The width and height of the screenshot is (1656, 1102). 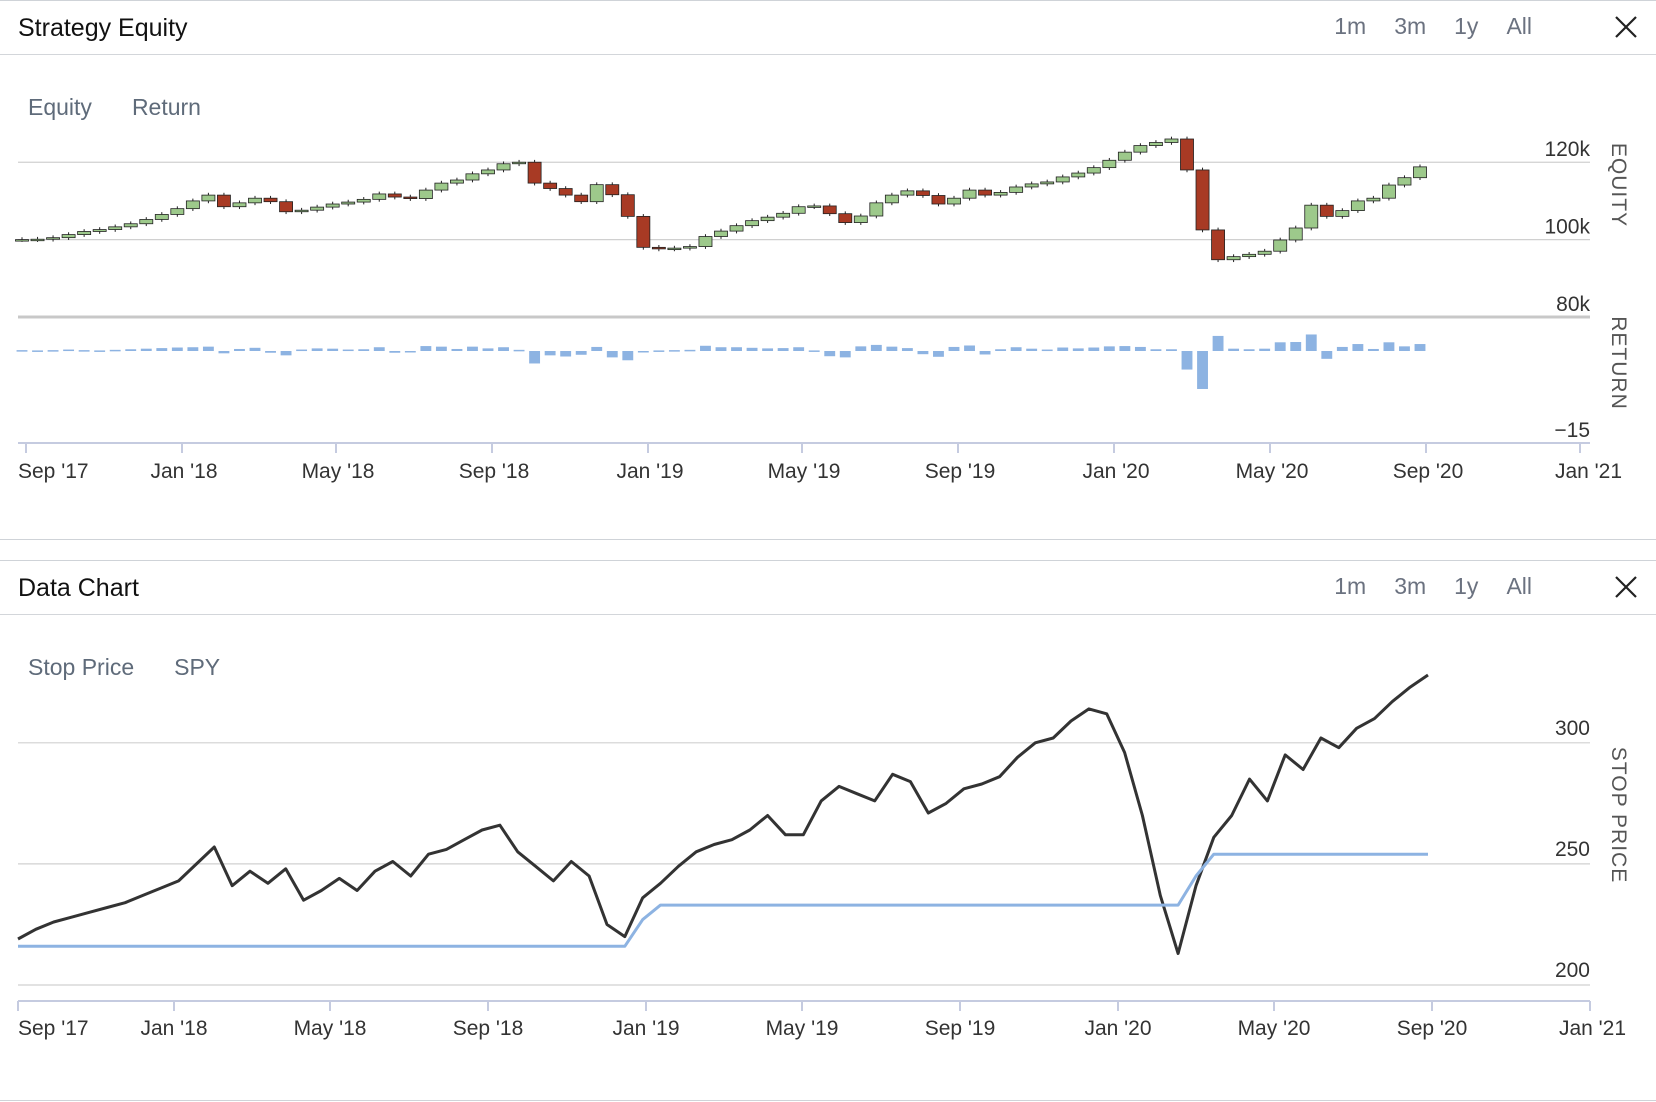 What do you see at coordinates (1433, 26) in the screenshot?
I see `range-selector: 1m 3m 1y All` at bounding box center [1433, 26].